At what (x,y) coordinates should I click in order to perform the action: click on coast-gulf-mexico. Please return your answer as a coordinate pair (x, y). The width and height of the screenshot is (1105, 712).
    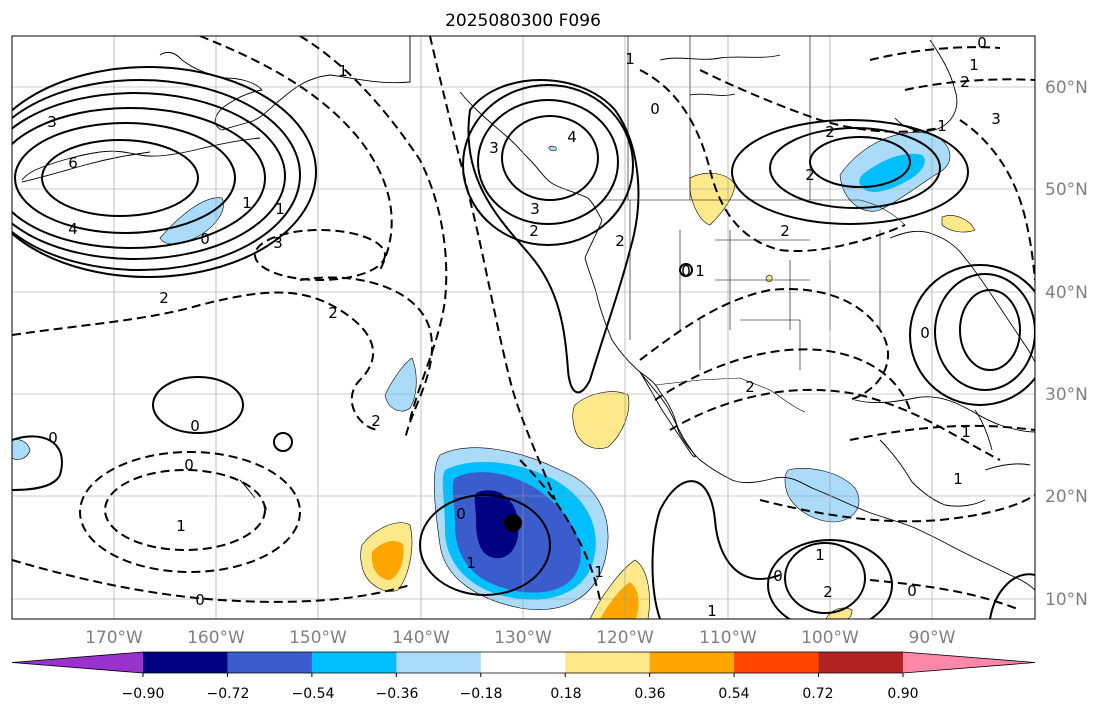
    Looking at the image, I should click on (944, 414).